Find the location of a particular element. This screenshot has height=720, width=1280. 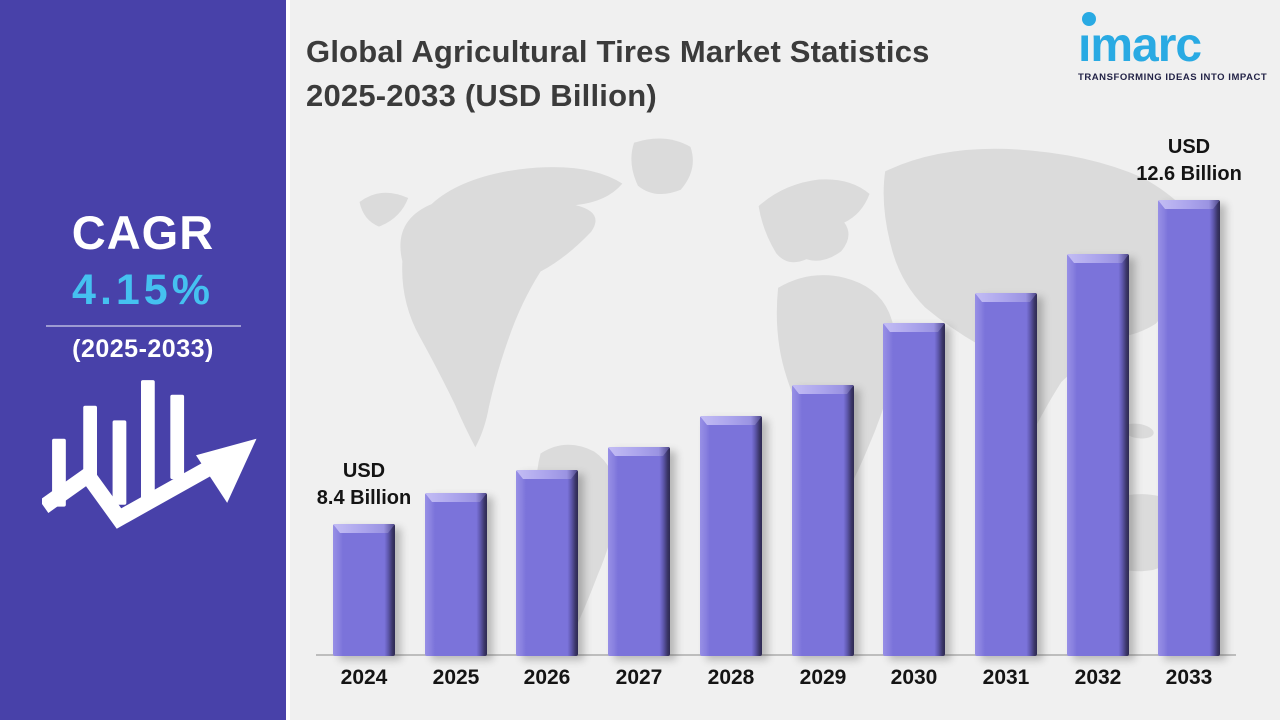

bar-2028 is located at coordinates (731, 536).